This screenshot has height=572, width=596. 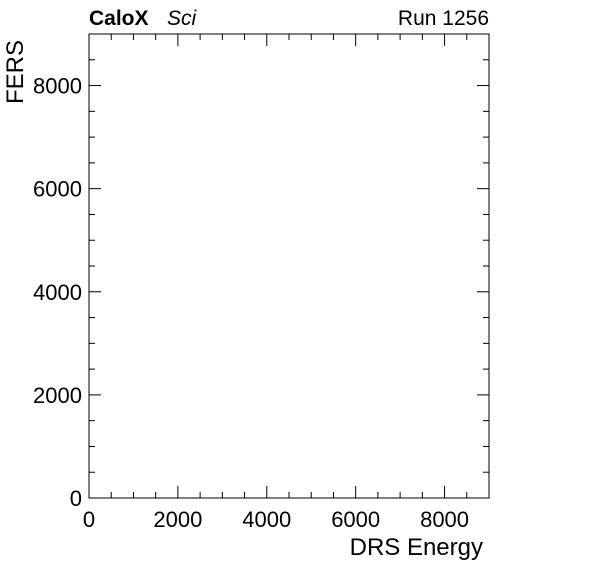 What do you see at coordinates (443, 18) in the screenshot?
I see `run-label: Run 1256` at bounding box center [443, 18].